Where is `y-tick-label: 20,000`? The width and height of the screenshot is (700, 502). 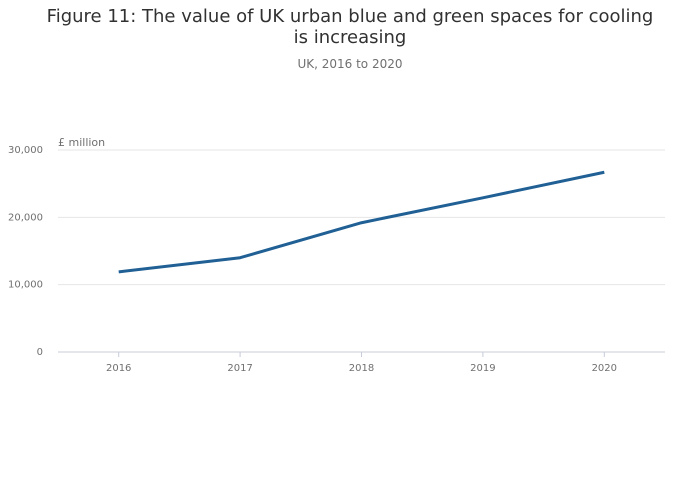 y-tick-label: 20,000 is located at coordinates (25, 217).